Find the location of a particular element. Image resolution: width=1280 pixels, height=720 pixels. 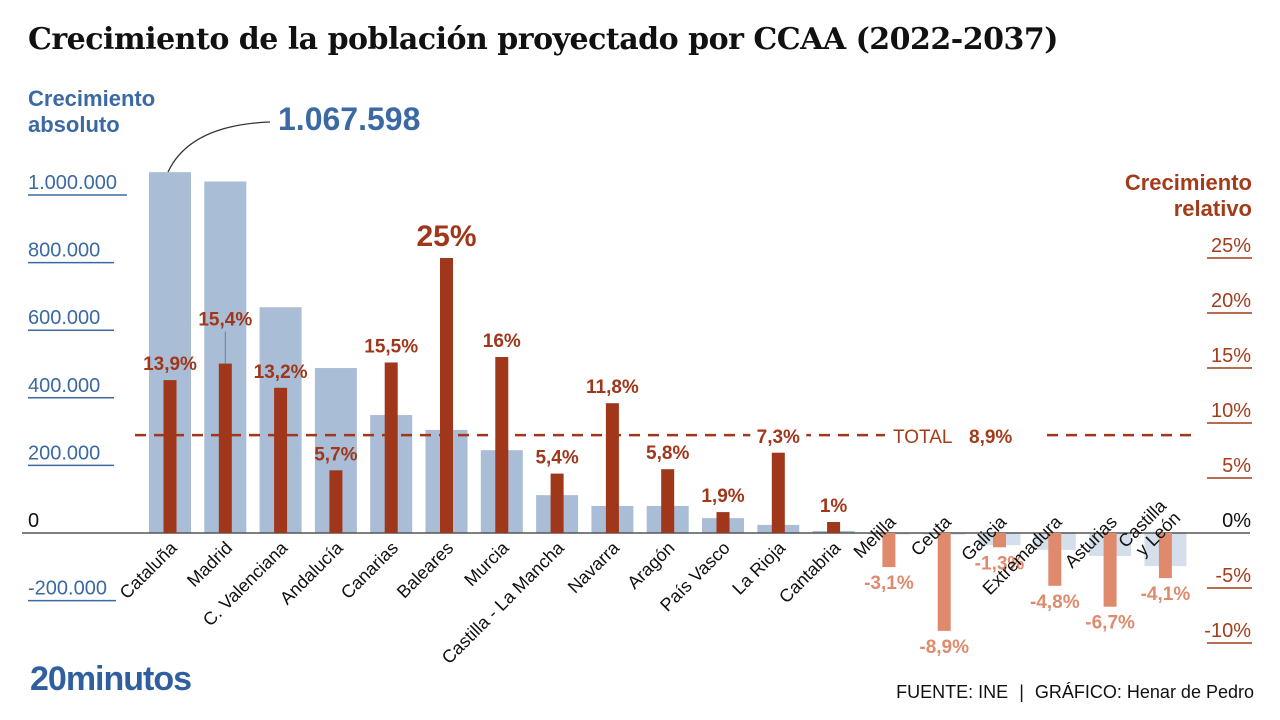

right-axis-title-line2: relativo is located at coordinates (1212, 208).